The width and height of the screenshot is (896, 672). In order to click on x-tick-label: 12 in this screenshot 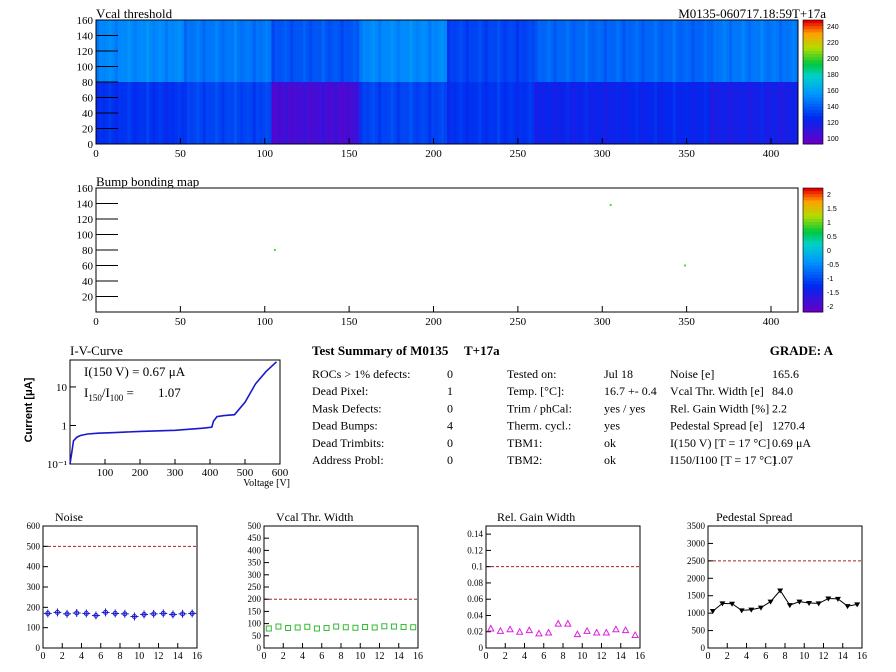, I will do `click(824, 656)`.